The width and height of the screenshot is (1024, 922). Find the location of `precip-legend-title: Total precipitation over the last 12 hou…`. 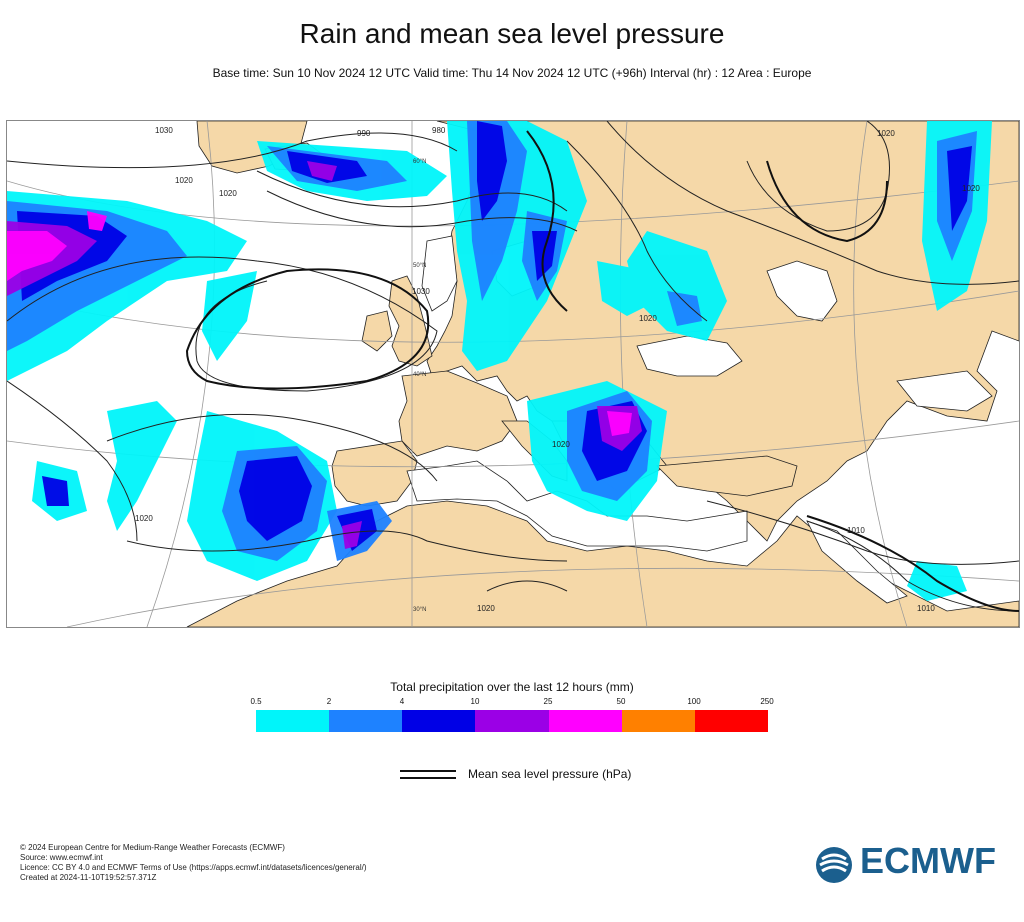

precip-legend-title: Total precipitation over the last 12 hou… is located at coordinates (512, 687).